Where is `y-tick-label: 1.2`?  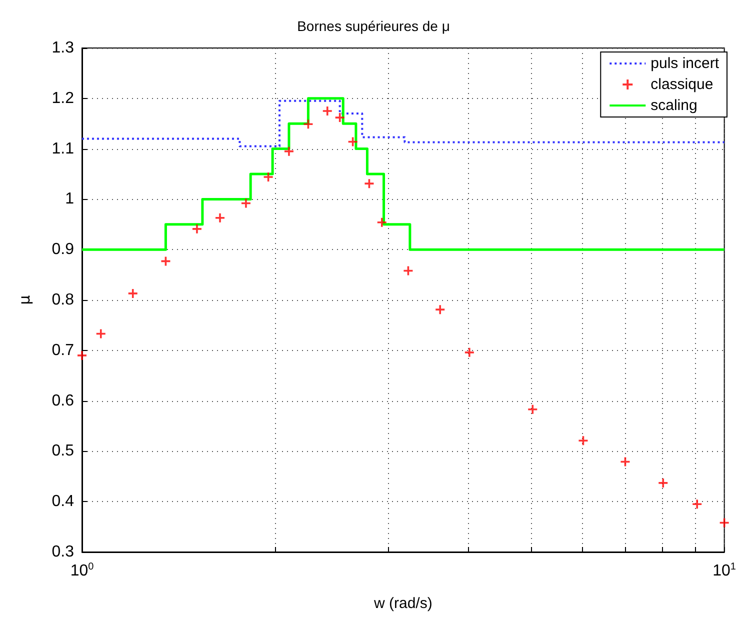
y-tick-label: 1.2 is located at coordinates (63, 98).